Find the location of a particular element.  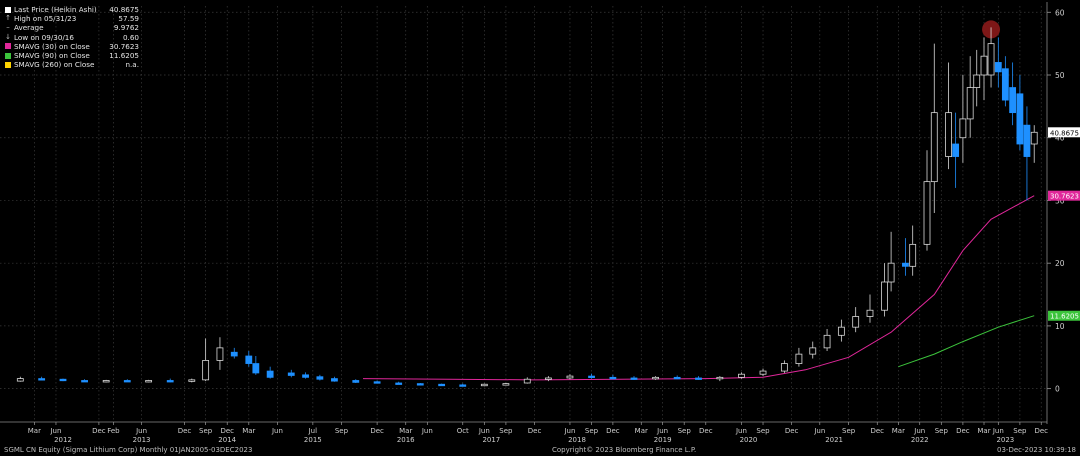

value-label: 30.7623 is located at coordinates (1064, 197).